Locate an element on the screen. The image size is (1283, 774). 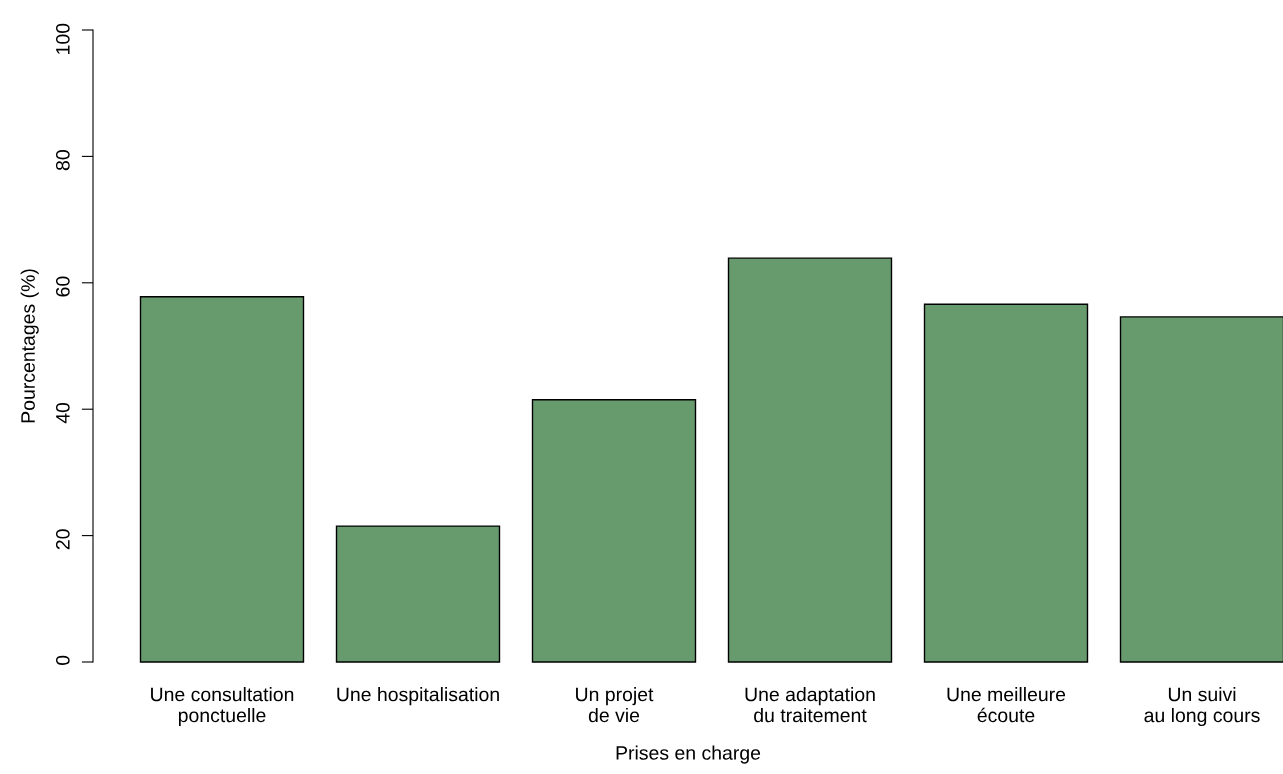
y-tick-label: 60 is located at coordinates (62, 286).